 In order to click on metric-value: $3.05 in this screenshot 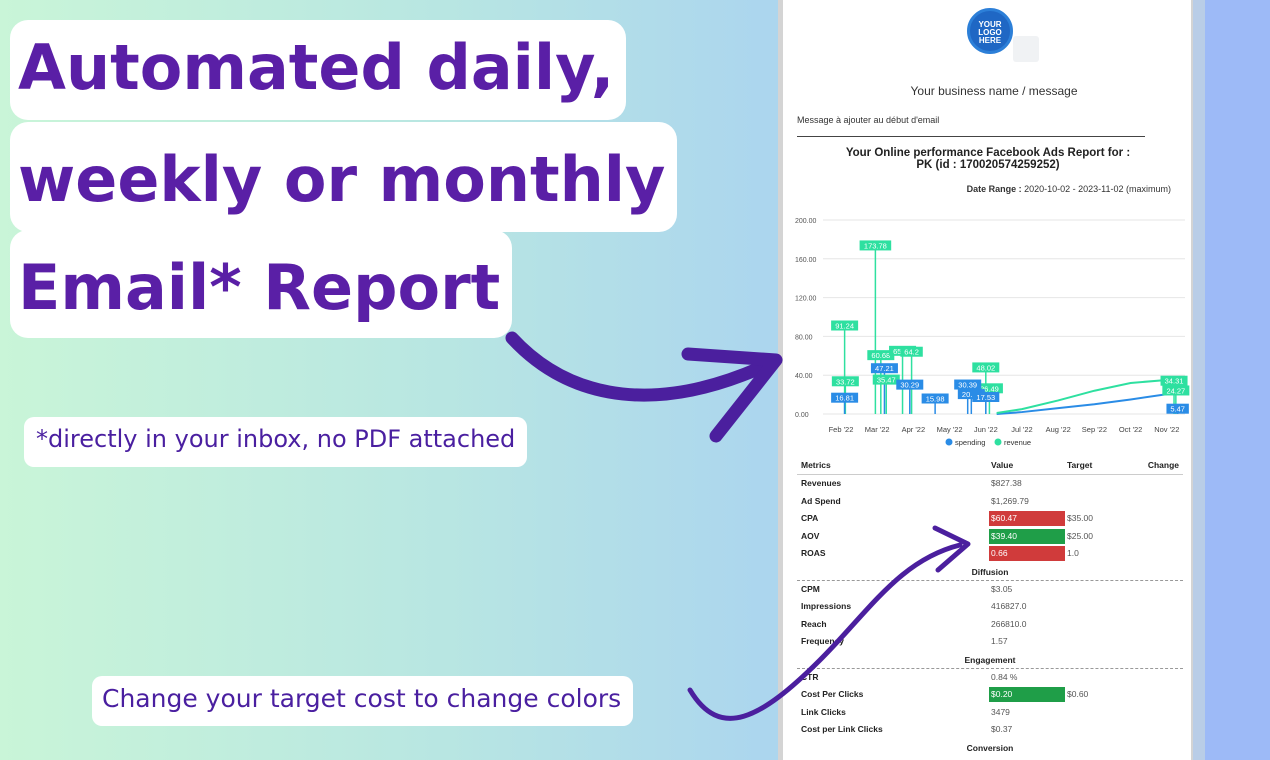, I will do `click(1002, 588)`.